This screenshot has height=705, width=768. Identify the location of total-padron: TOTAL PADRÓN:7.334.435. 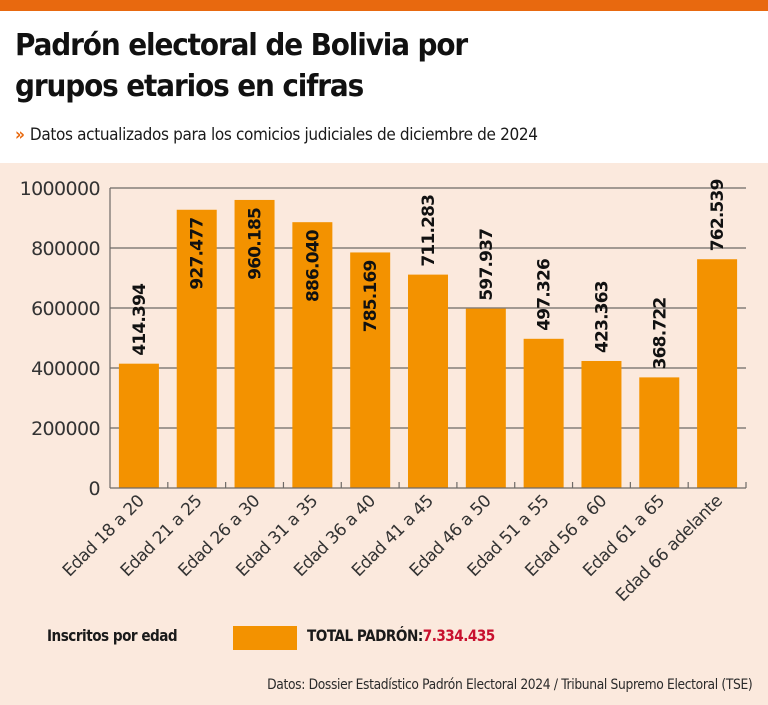
(401, 635).